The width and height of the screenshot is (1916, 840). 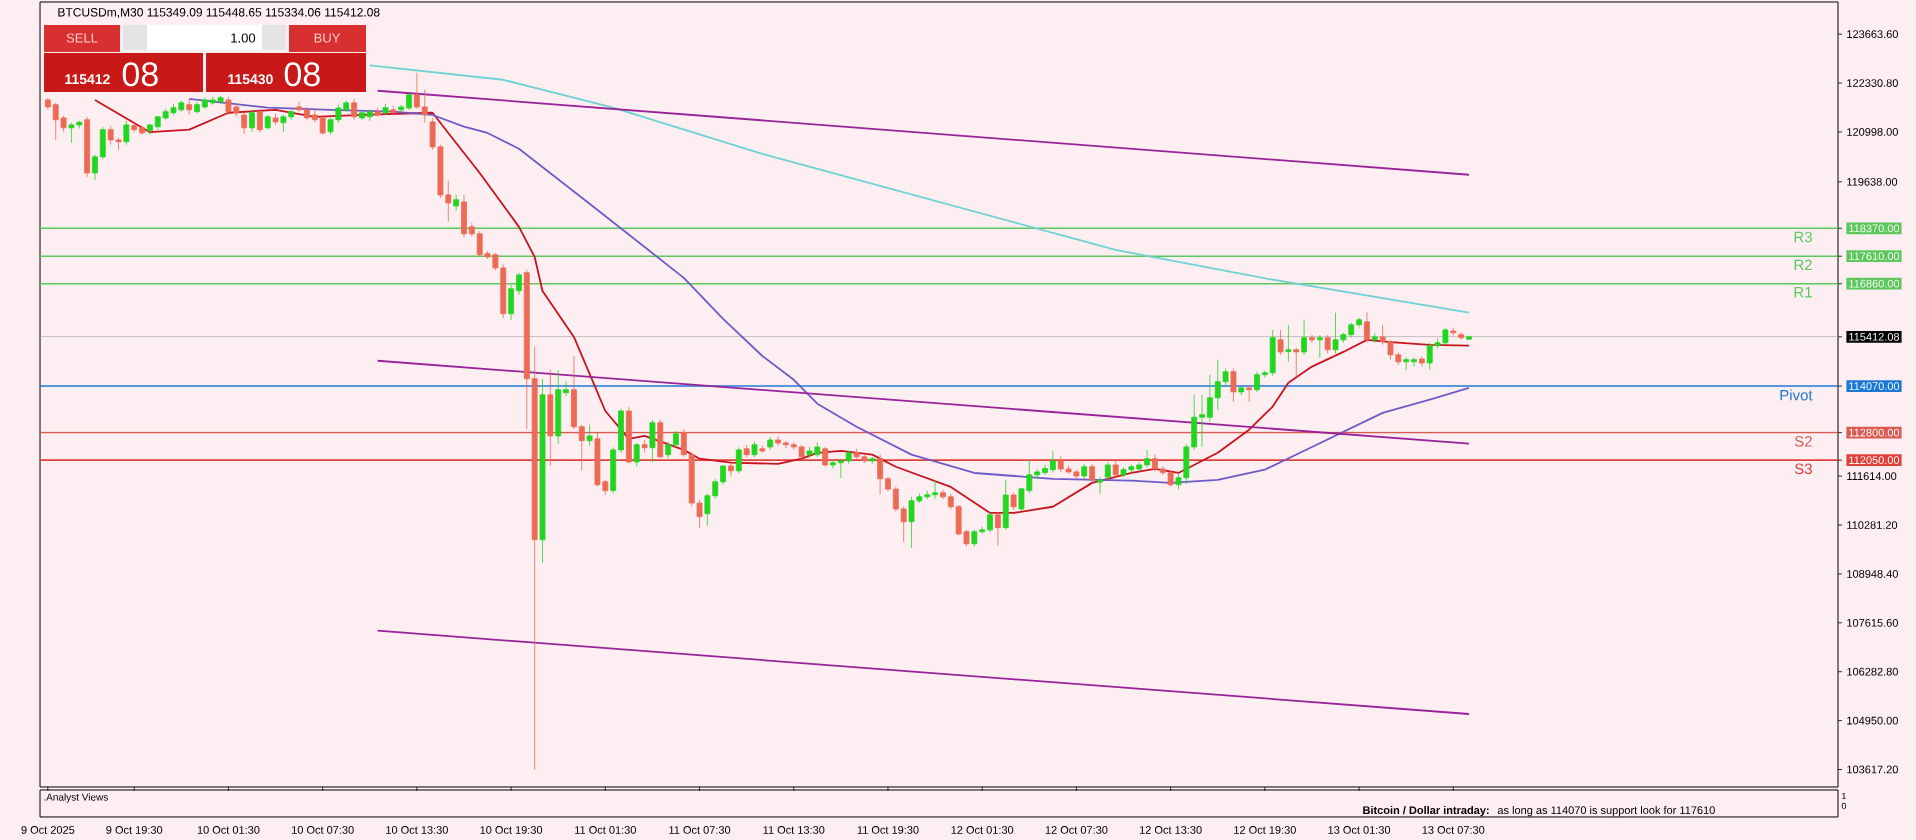 What do you see at coordinates (1606, 811) in the screenshot?
I see `text: as long as 114070 is support look for 117610` at bounding box center [1606, 811].